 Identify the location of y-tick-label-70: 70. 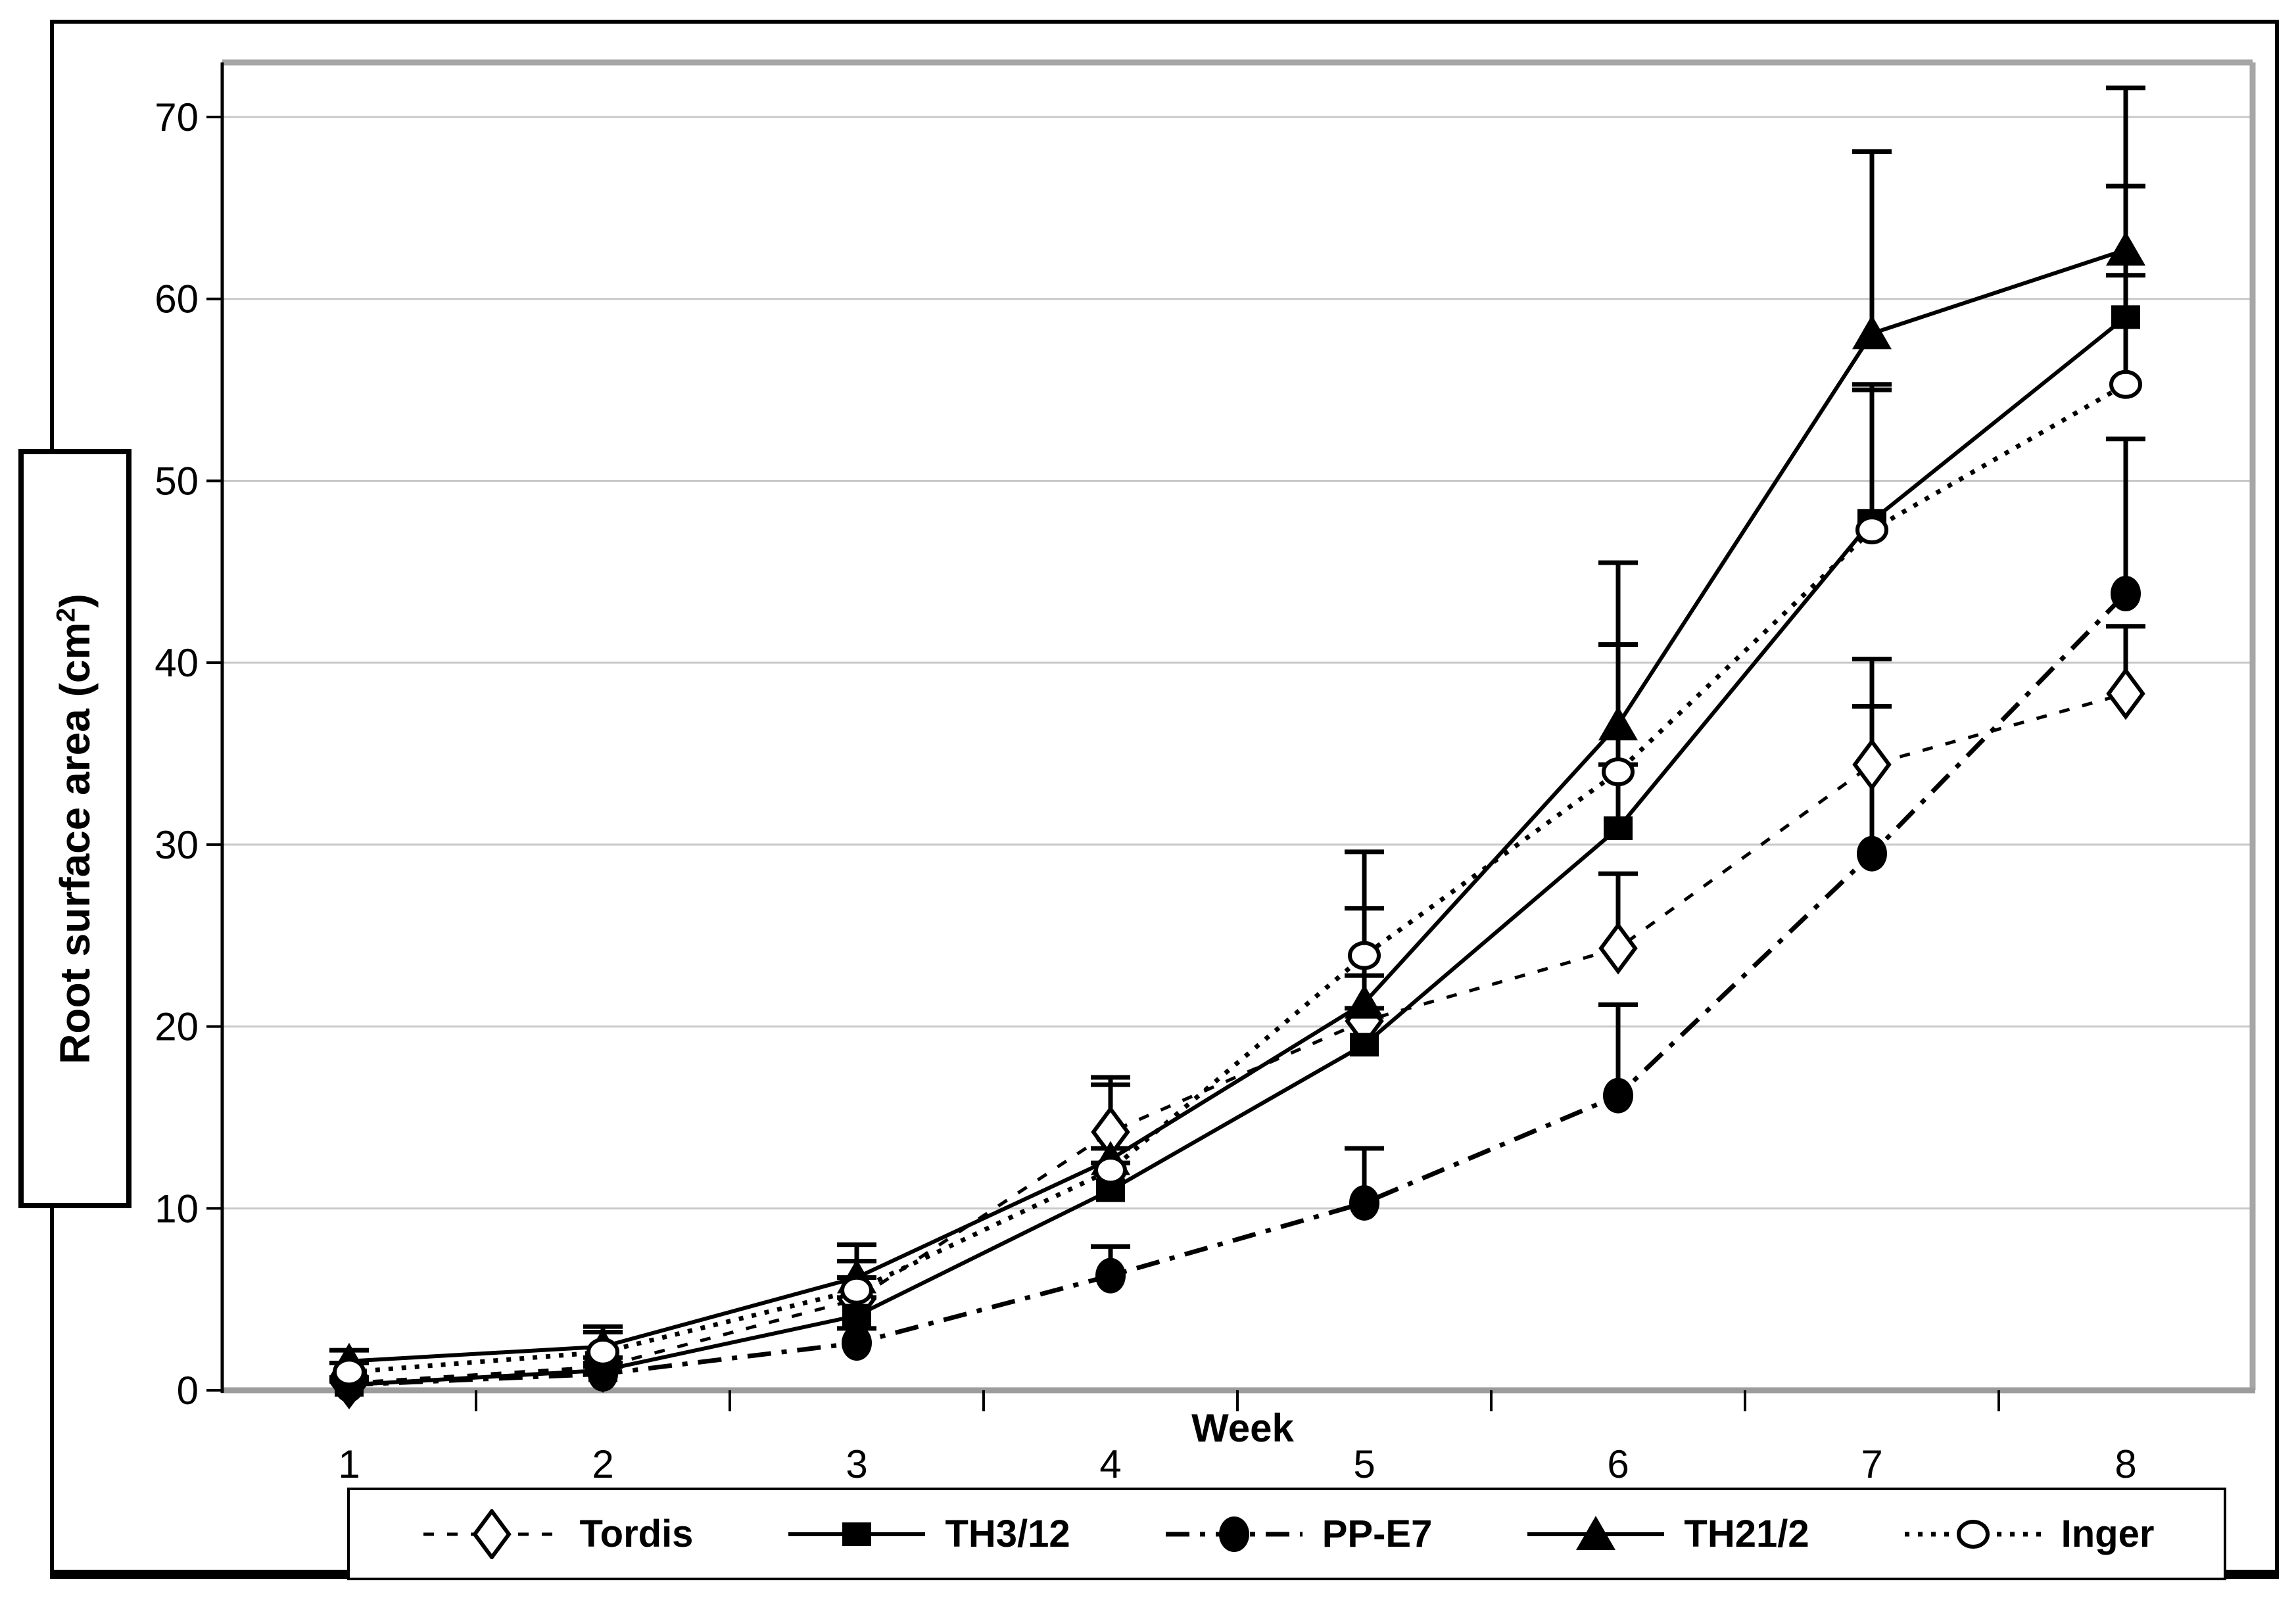
(177, 117).